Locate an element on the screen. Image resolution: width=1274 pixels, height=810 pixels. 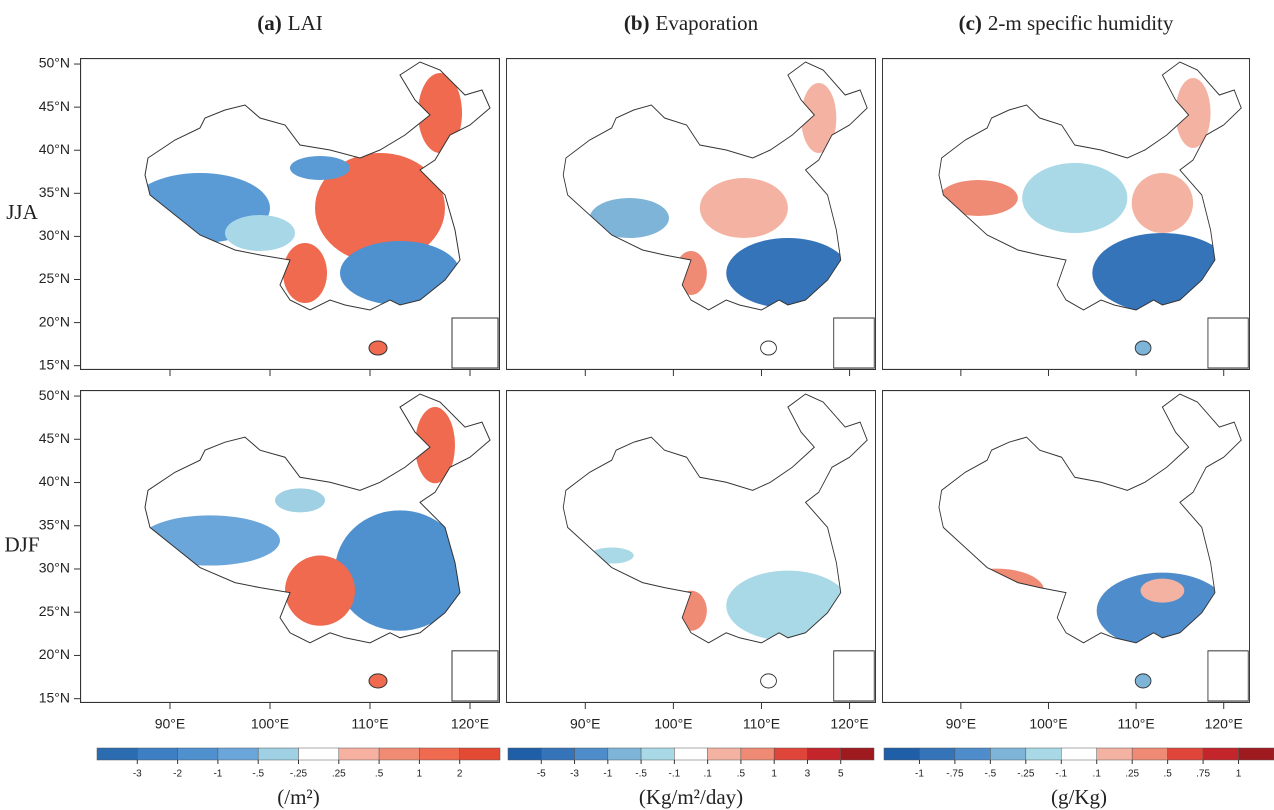
panel-title: (b) Evaporation is located at coordinates (691, 23).